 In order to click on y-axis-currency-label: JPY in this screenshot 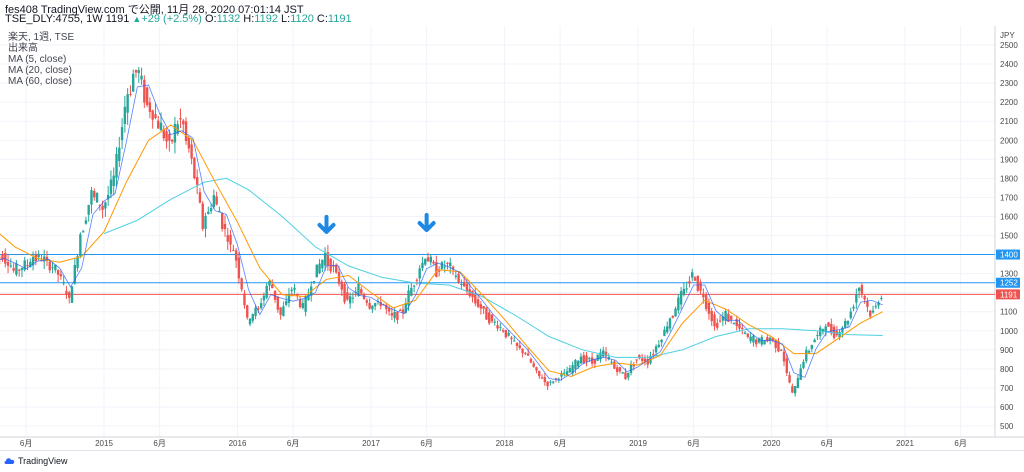, I will do `click(1007, 35)`.